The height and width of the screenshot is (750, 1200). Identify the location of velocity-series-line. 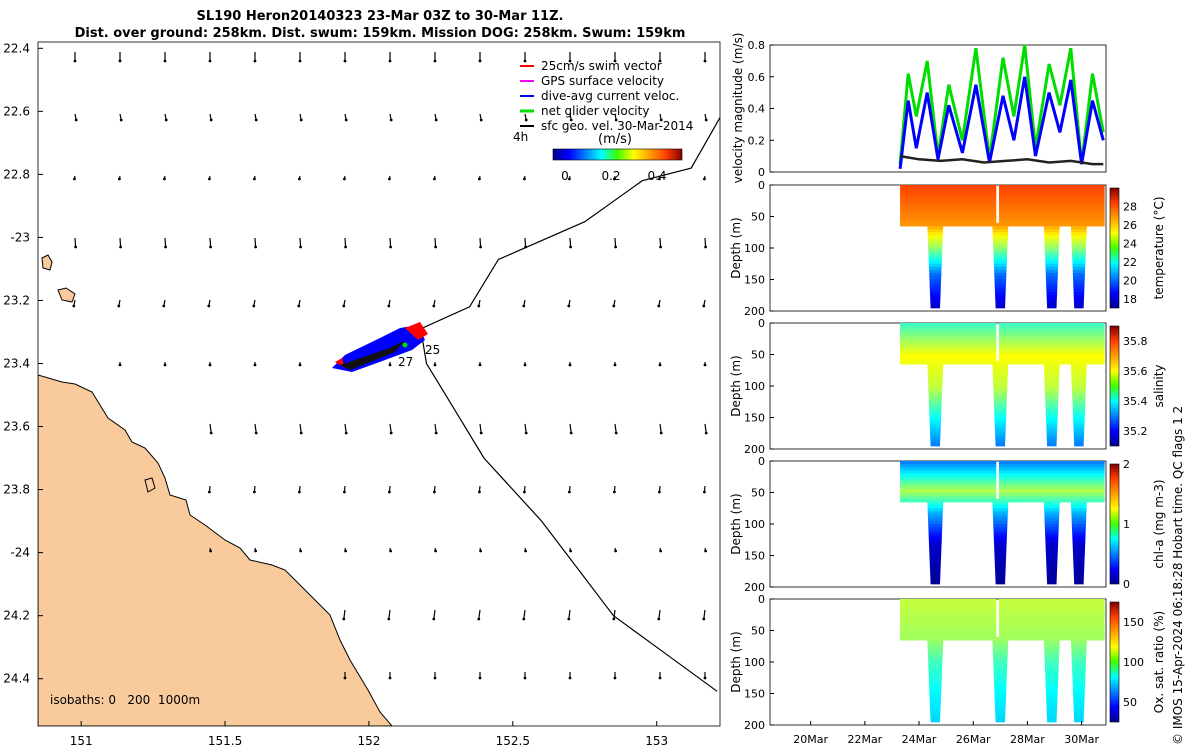
(1001, 160).